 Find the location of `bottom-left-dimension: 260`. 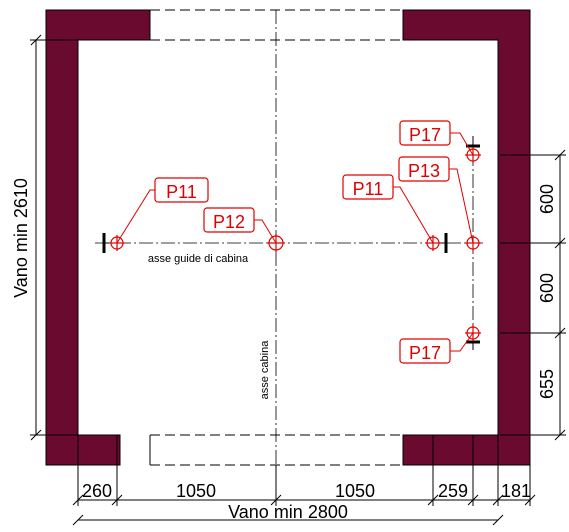

bottom-left-dimension: 260 is located at coordinates (97, 491).